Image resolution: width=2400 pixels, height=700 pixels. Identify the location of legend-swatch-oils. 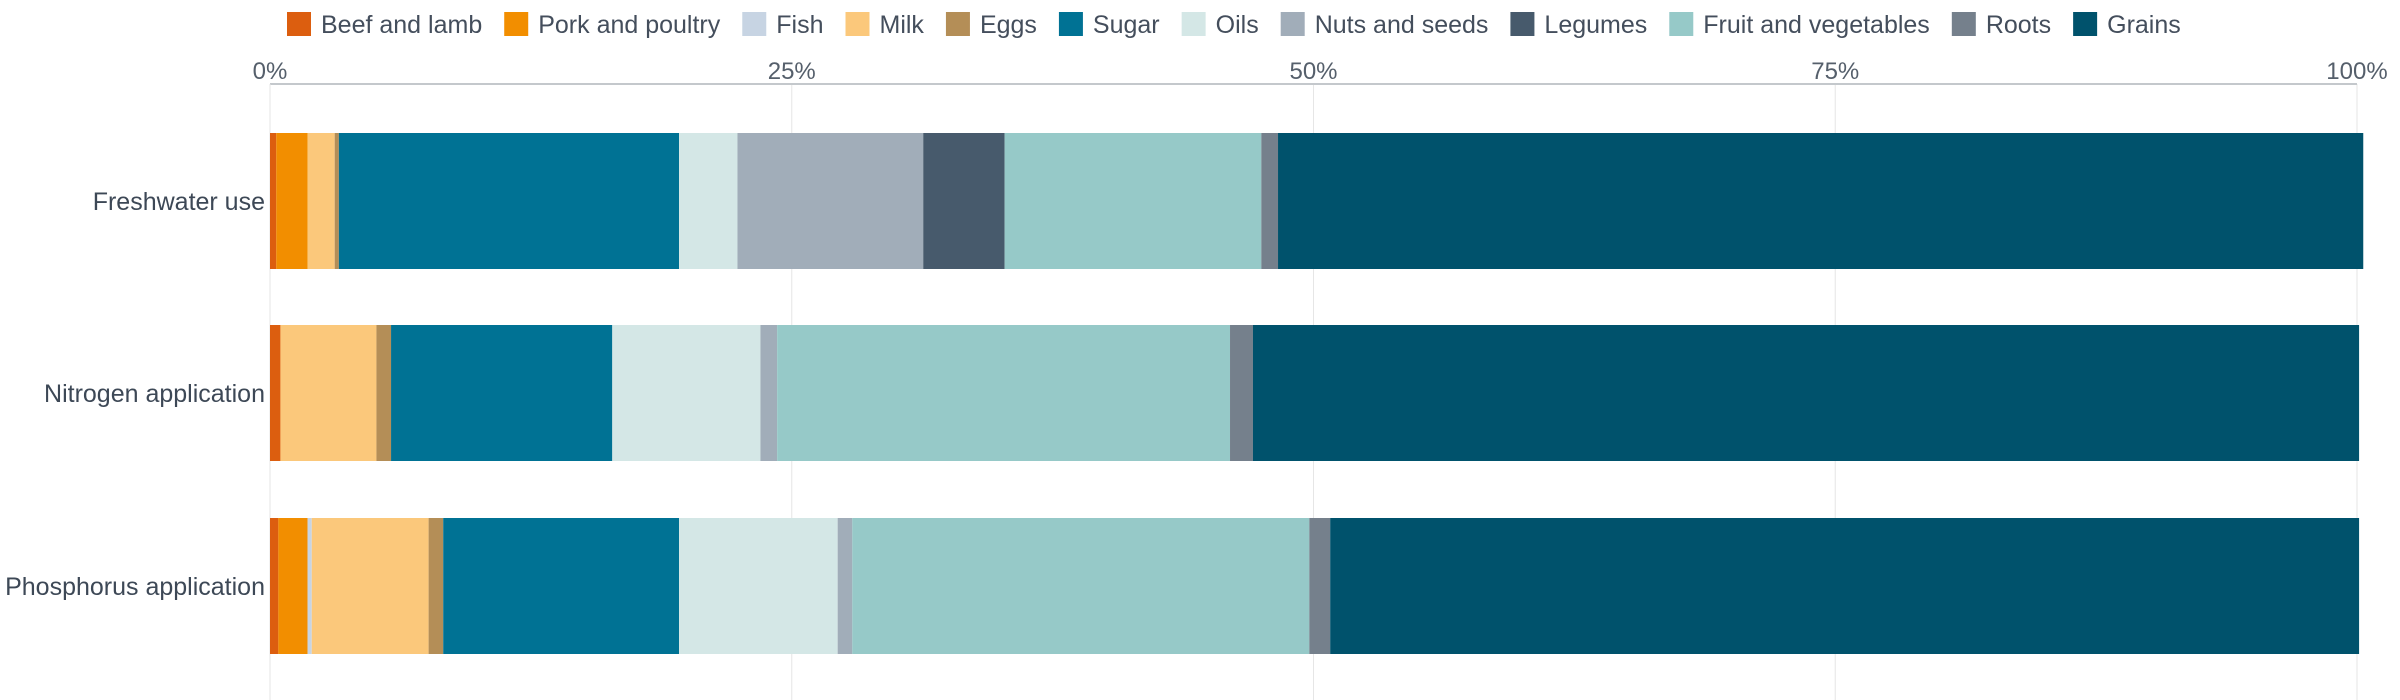
(1193, 24).